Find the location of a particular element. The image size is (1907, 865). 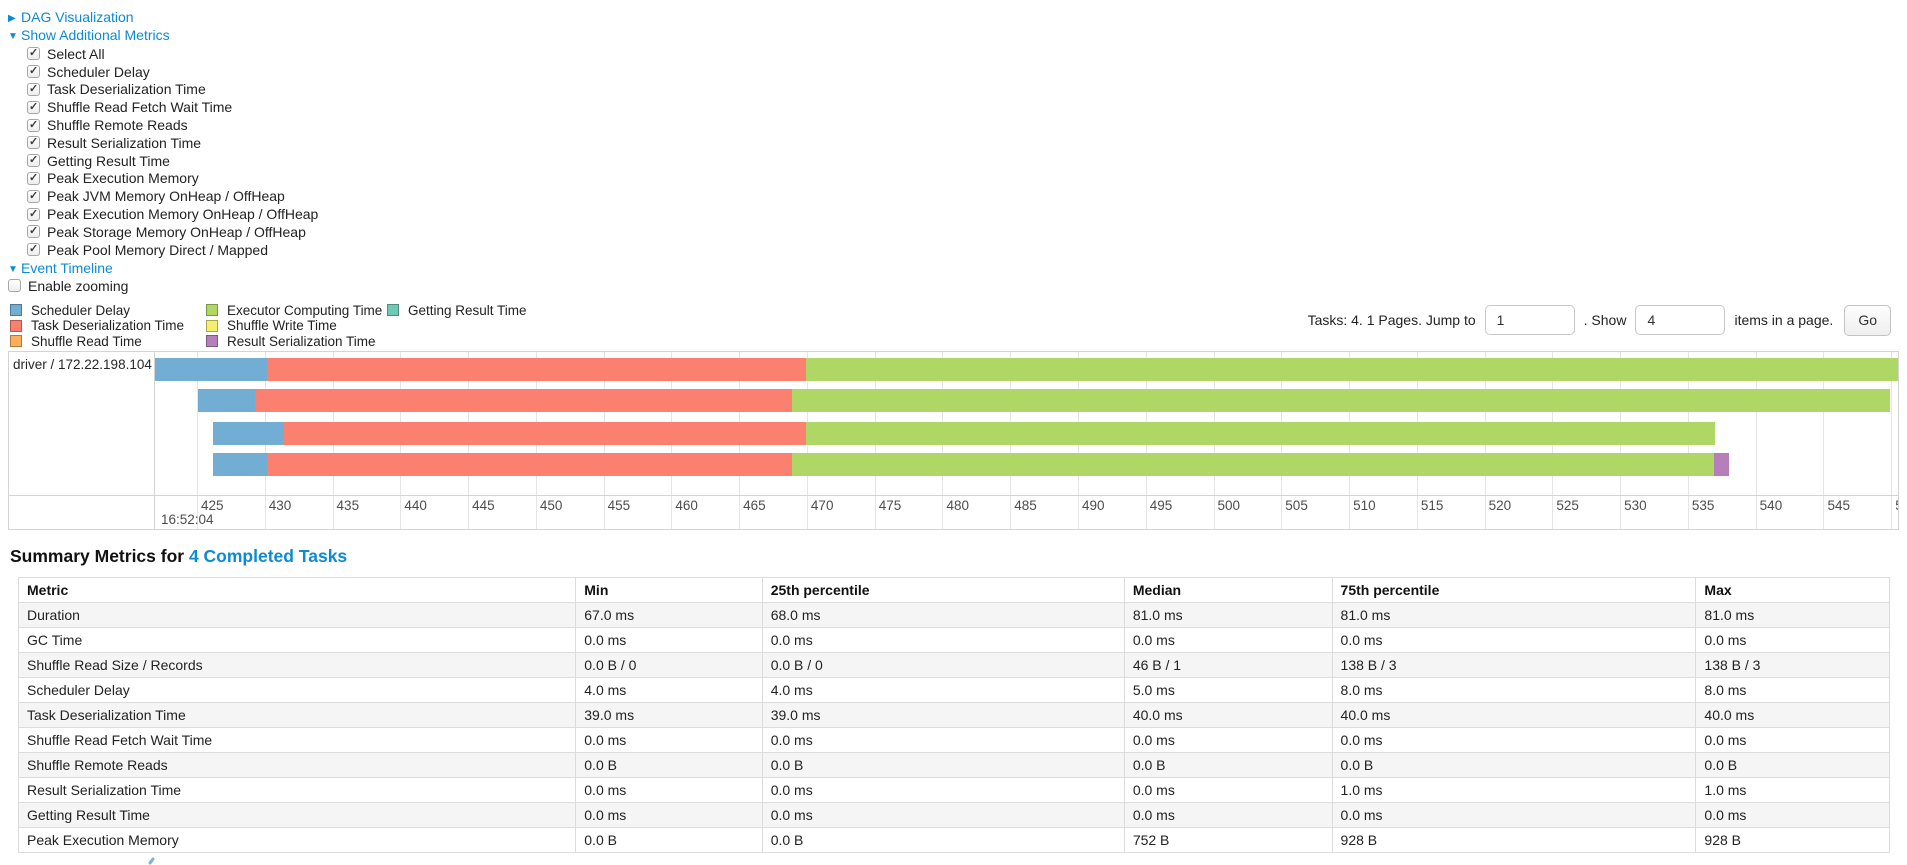

legend-item-result-serialization-time: Result Serialization Time is located at coordinates (296, 342).